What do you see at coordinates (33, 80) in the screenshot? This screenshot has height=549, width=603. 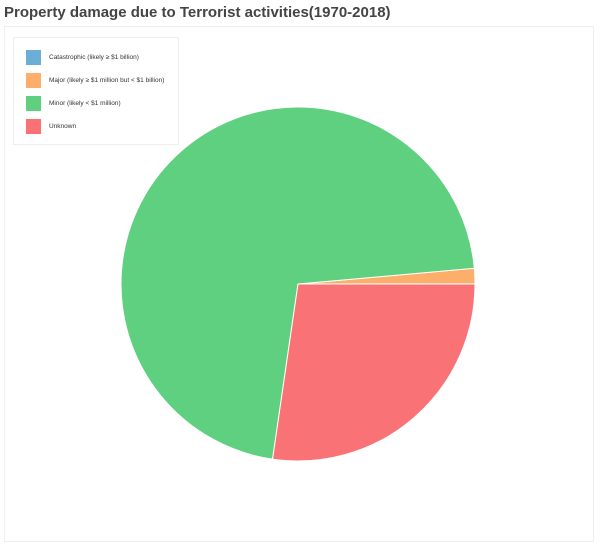 I see `legend-swatch-major` at bounding box center [33, 80].